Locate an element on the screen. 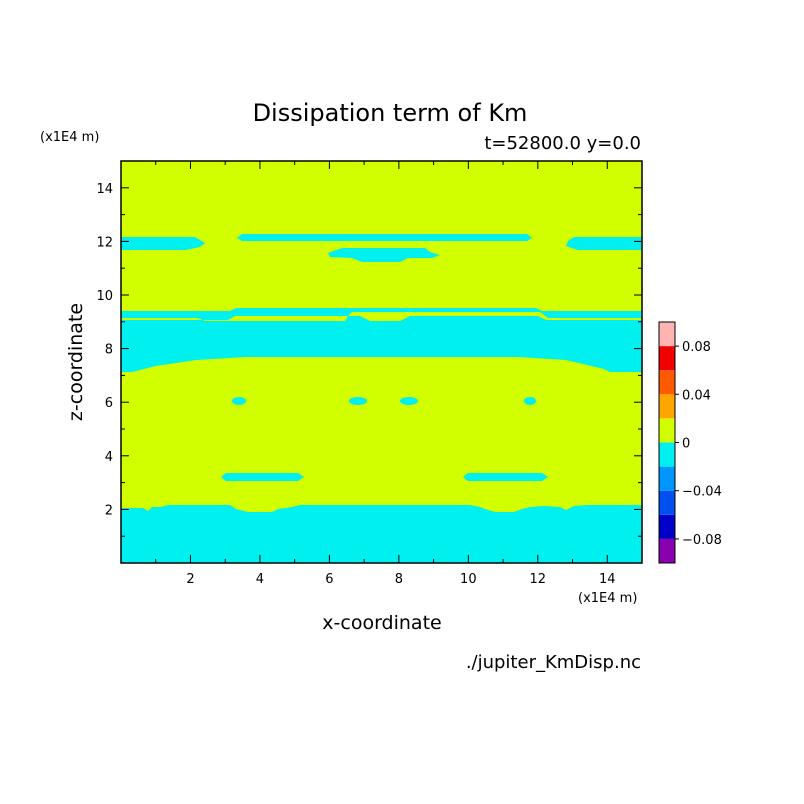 The width and height of the screenshot is (804, 804). colorbar-tick-label: −0.08 is located at coordinates (702, 540).